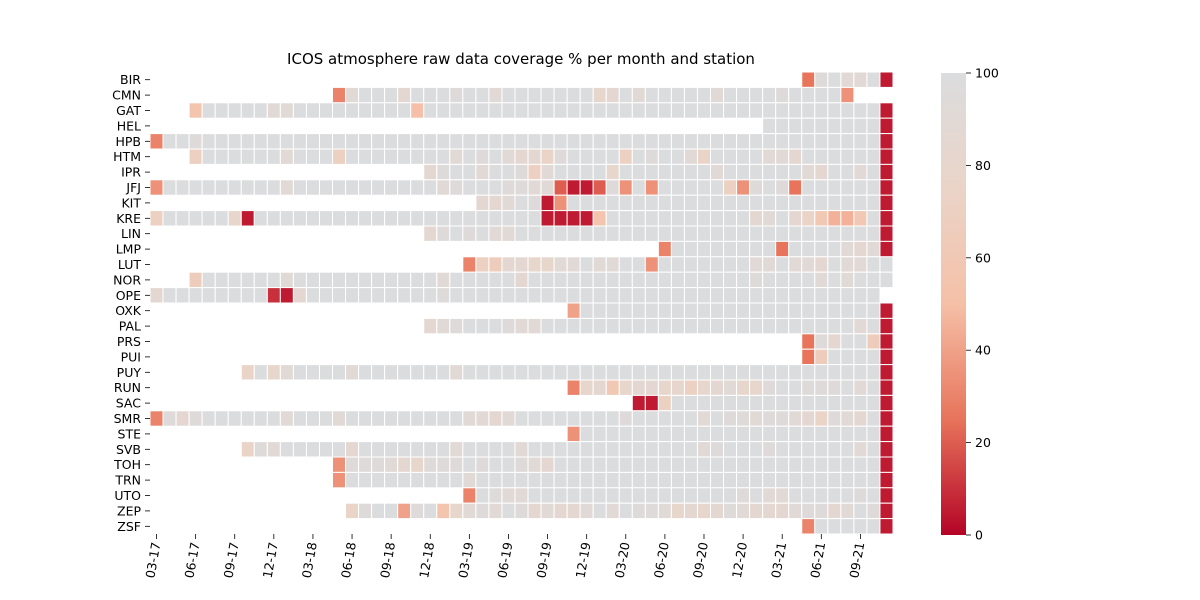  What do you see at coordinates (817, 560) in the screenshot?
I see `x-tick-label: 06-21` at bounding box center [817, 560].